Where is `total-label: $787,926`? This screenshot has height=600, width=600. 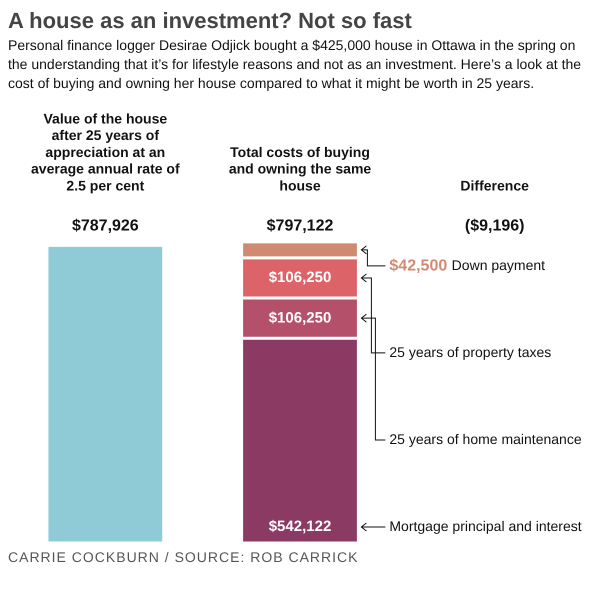
total-label: $787,926 is located at coordinates (105, 225).